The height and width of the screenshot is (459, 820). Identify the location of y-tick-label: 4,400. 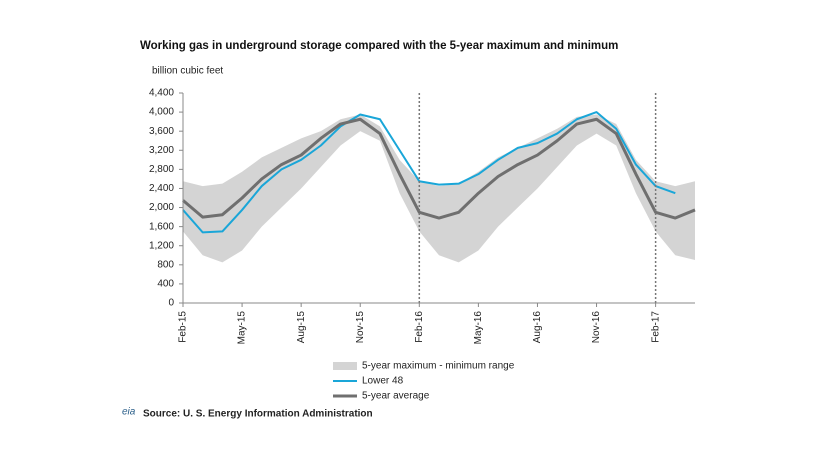
(161, 93).